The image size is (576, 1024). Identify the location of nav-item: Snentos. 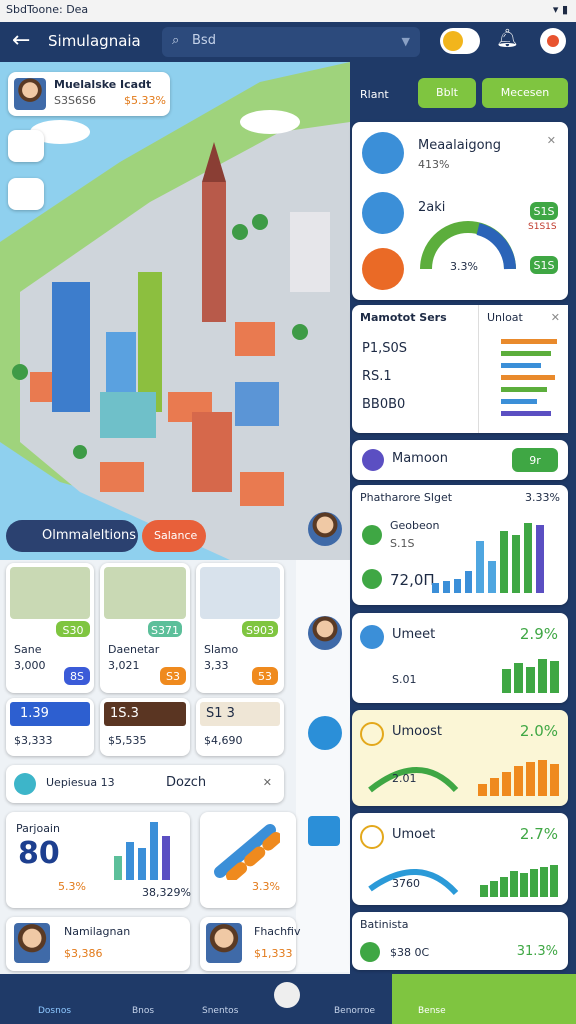
(220, 1011).